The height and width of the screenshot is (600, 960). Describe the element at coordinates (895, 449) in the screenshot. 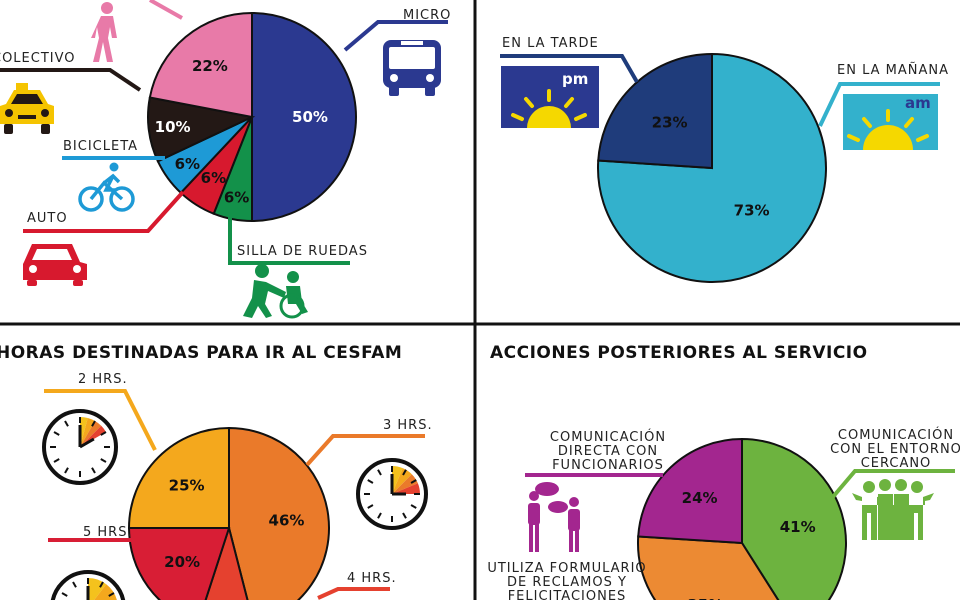

I see `label-entorno-2: CON EL ENTORNO` at that location.